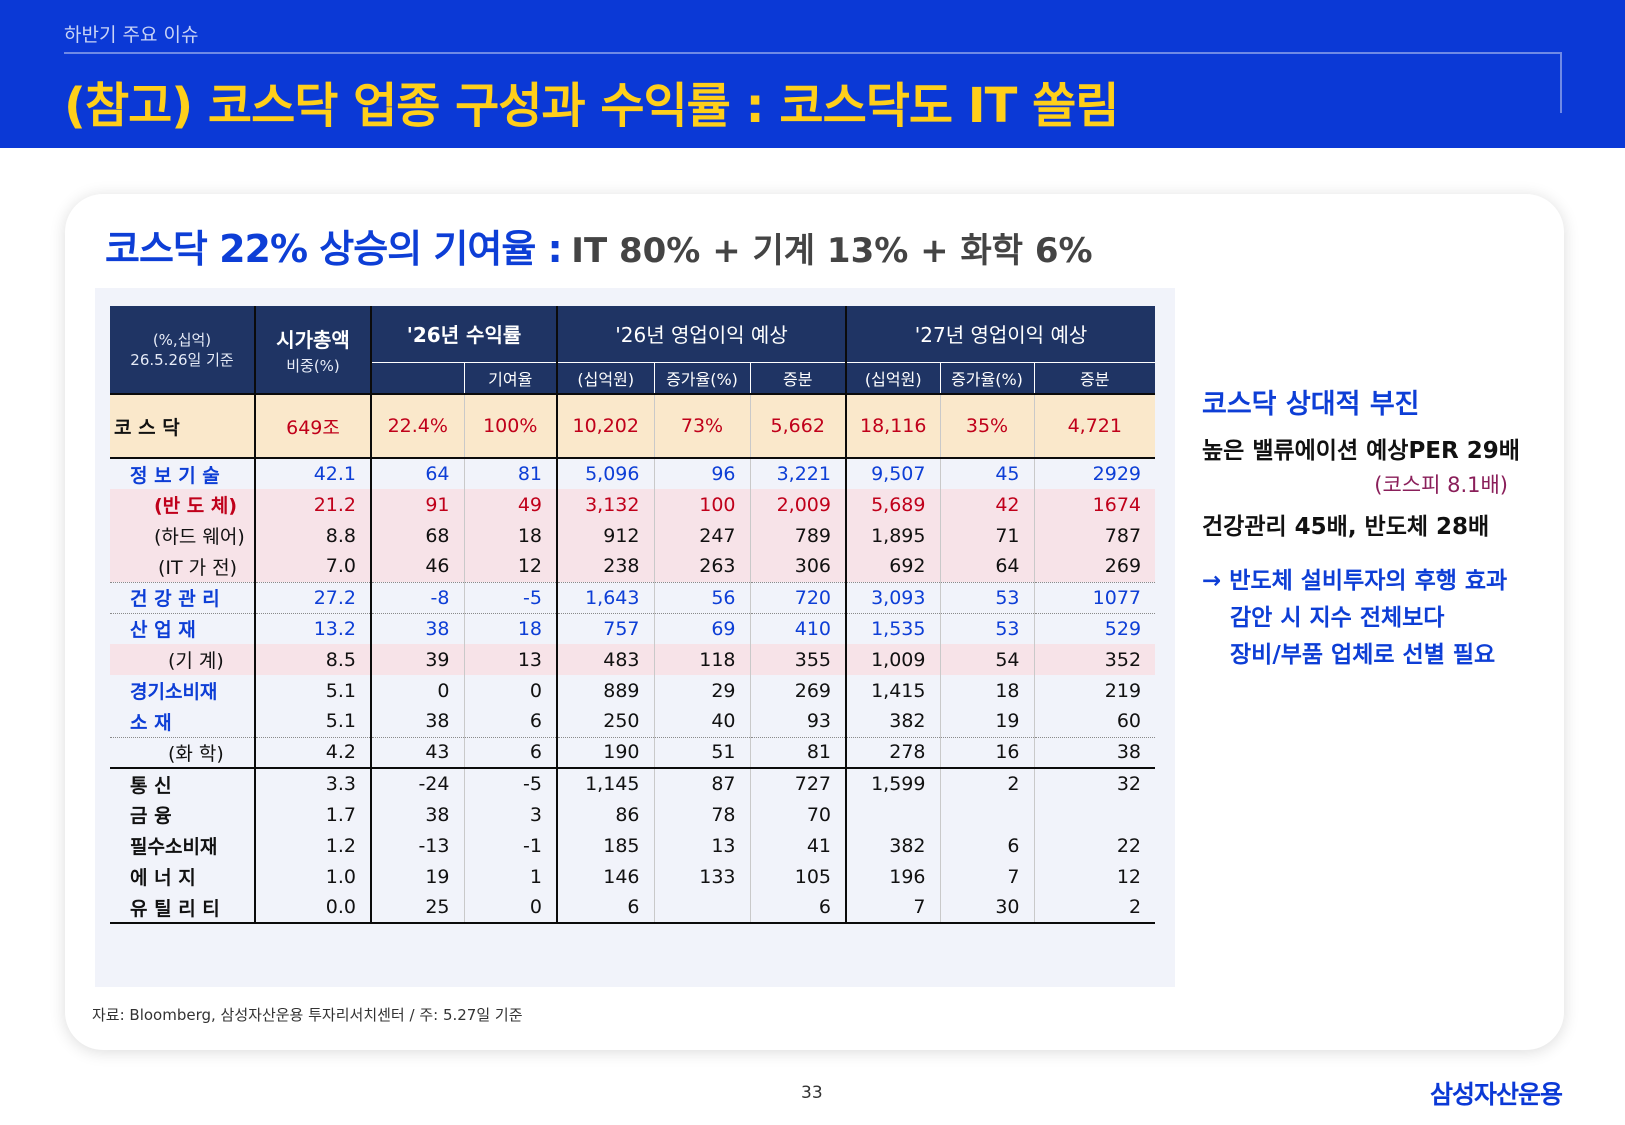  I want to click on row-label: 소 재, so click(182, 722).